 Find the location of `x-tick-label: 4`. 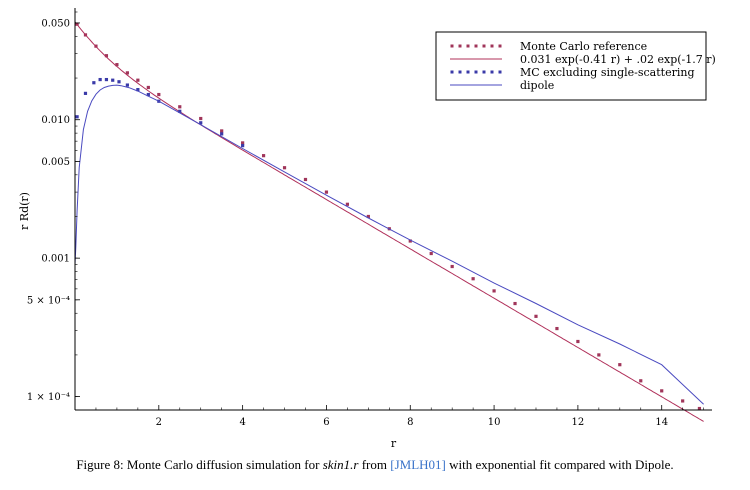

x-tick-label: 4 is located at coordinates (242, 422).